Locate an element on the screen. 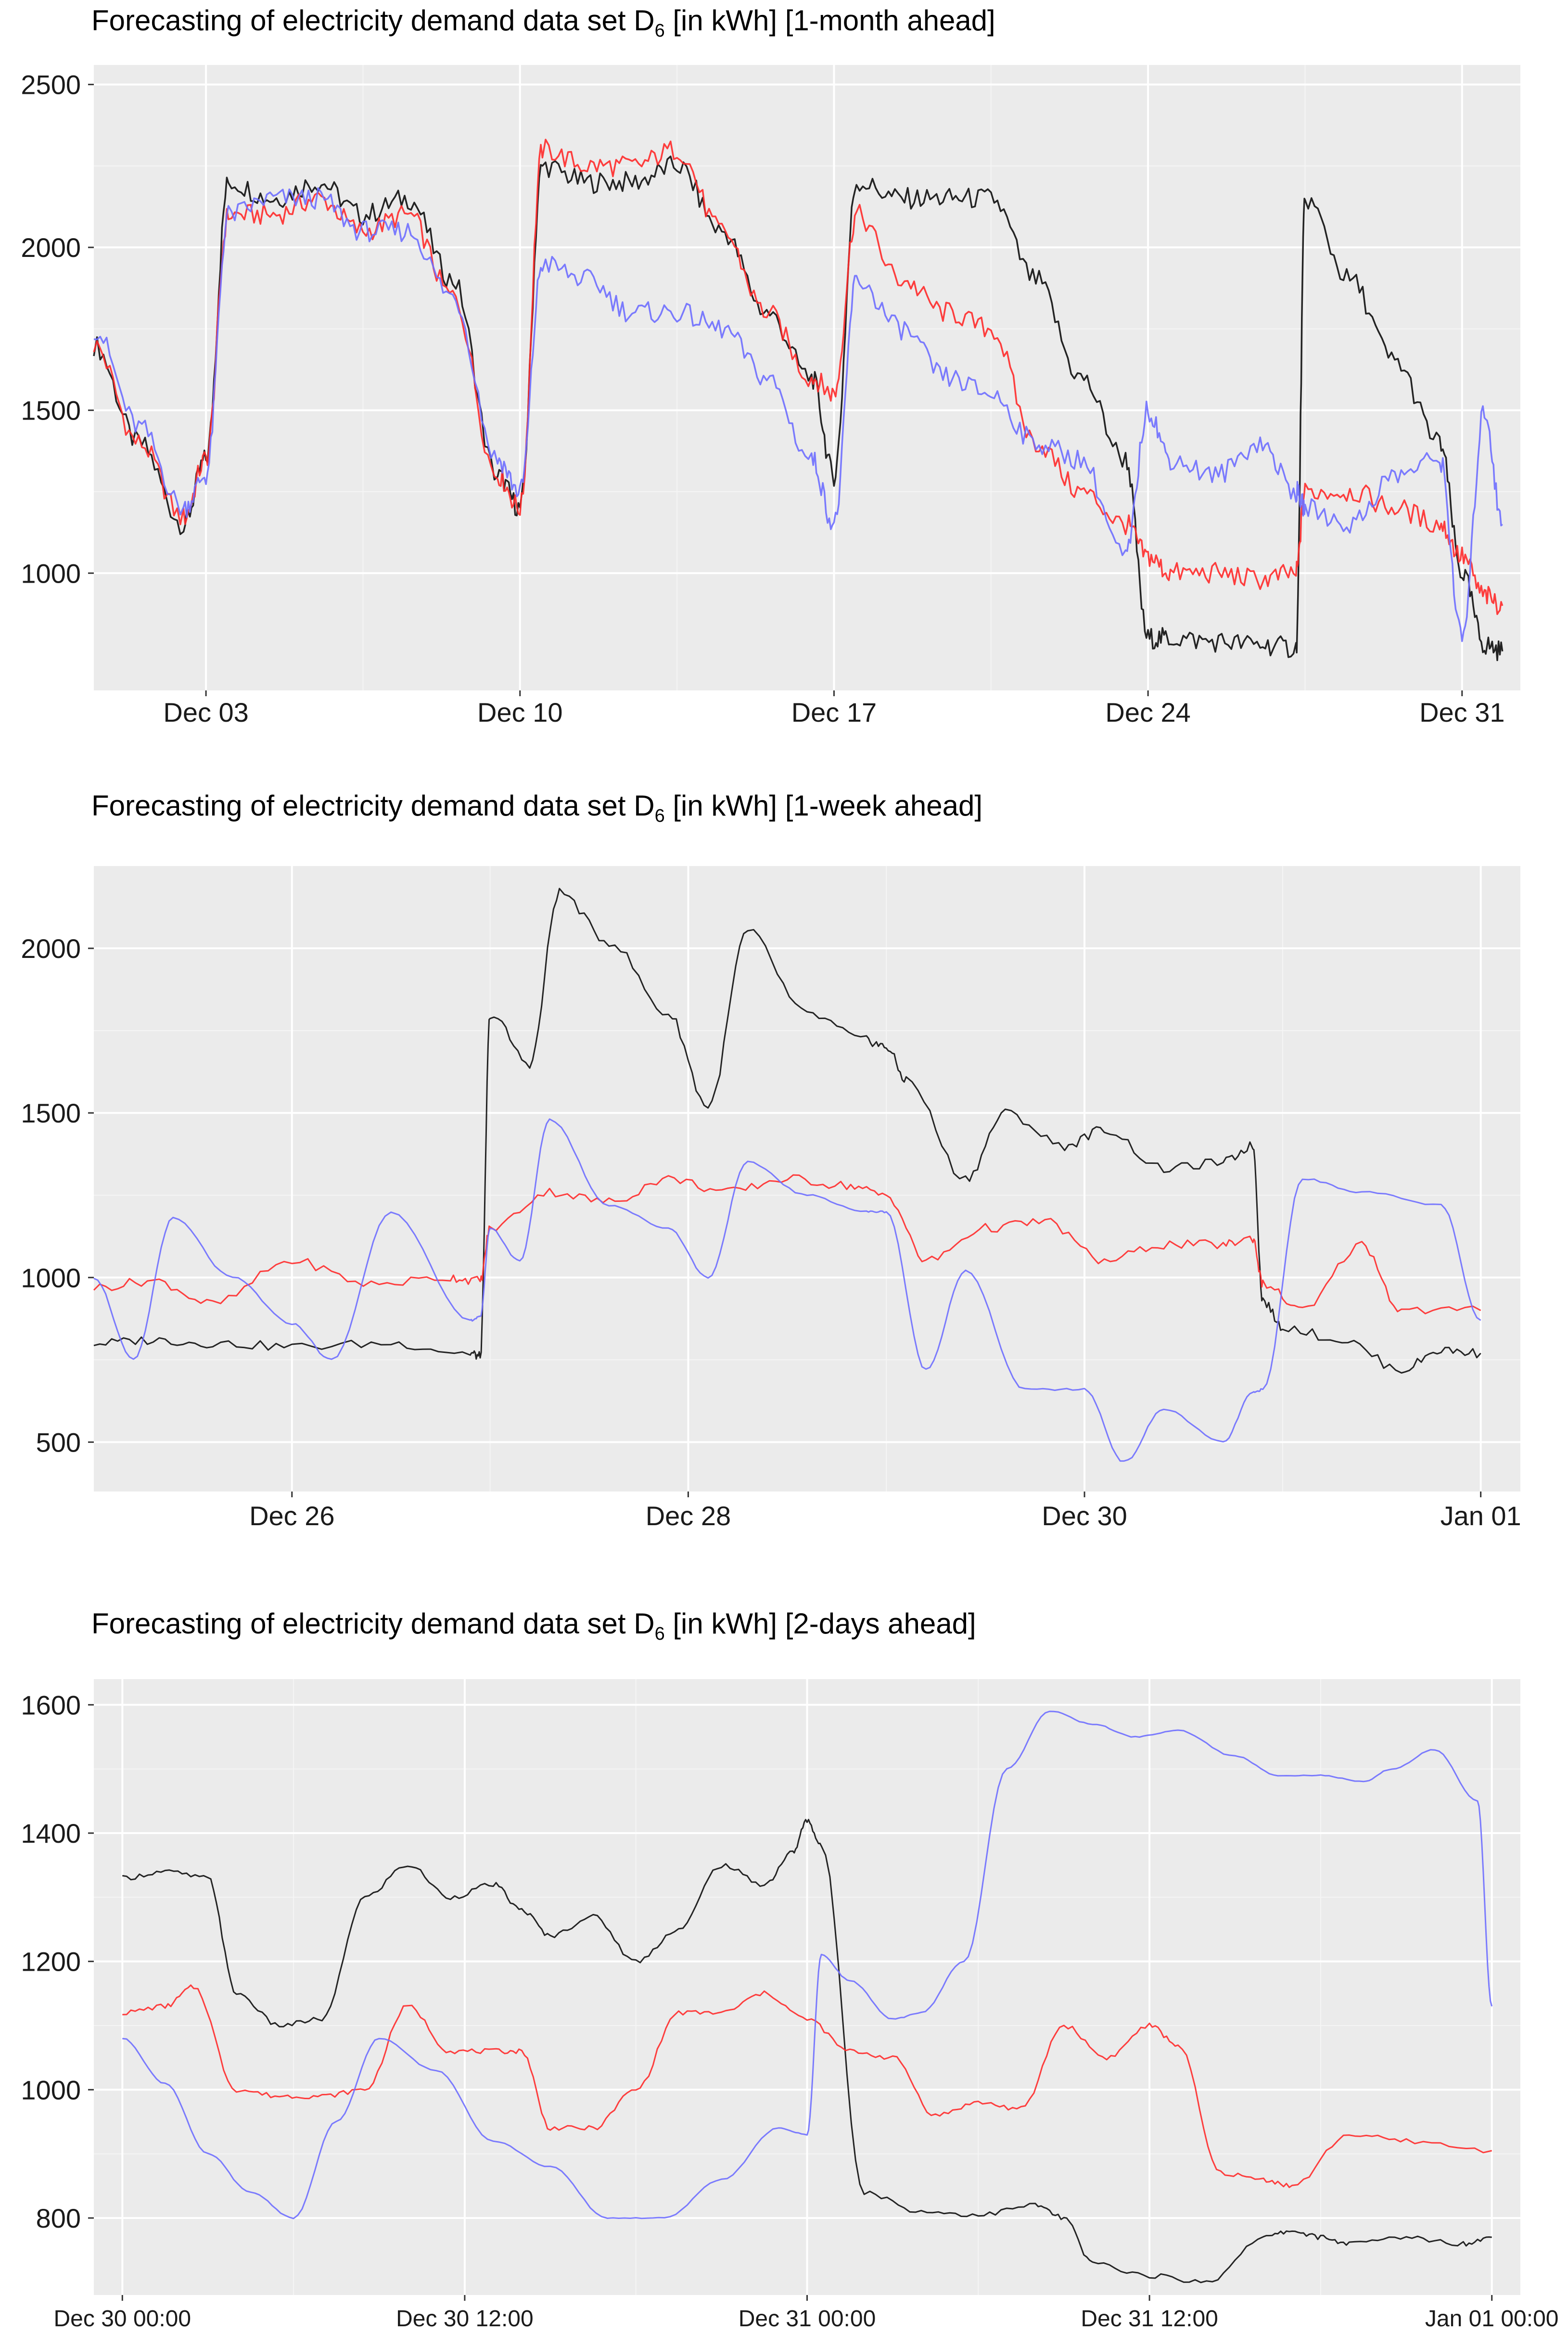 Image resolution: width=1568 pixels, height=2333 pixels. x-tick-label: Dec 28 is located at coordinates (688, 1516).